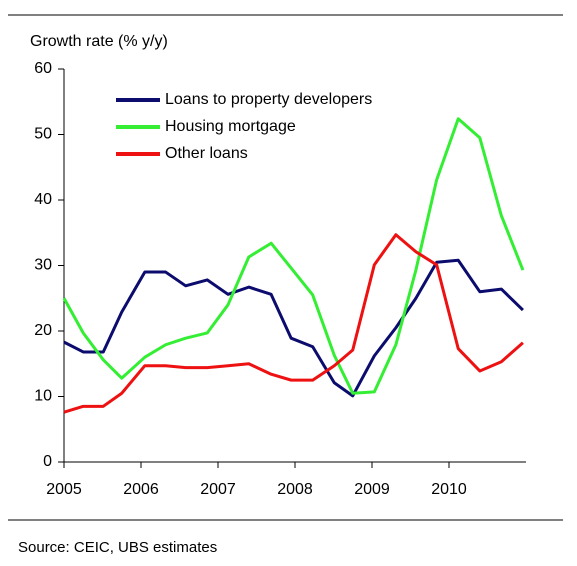 This screenshot has width=577, height=566. I want to click on y-axis-label: Growth rate (% y/y), so click(99, 41).